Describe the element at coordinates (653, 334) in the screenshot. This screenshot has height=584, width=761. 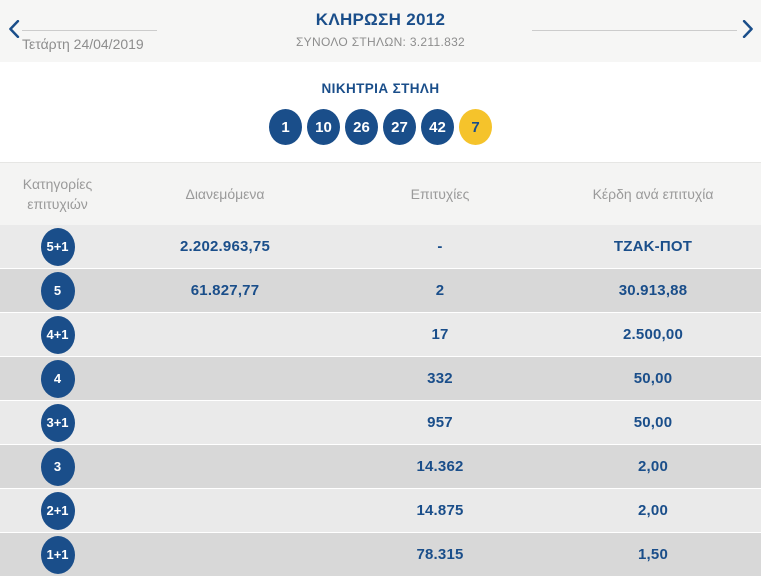
I see `prize-value: 2.500,00` at that location.